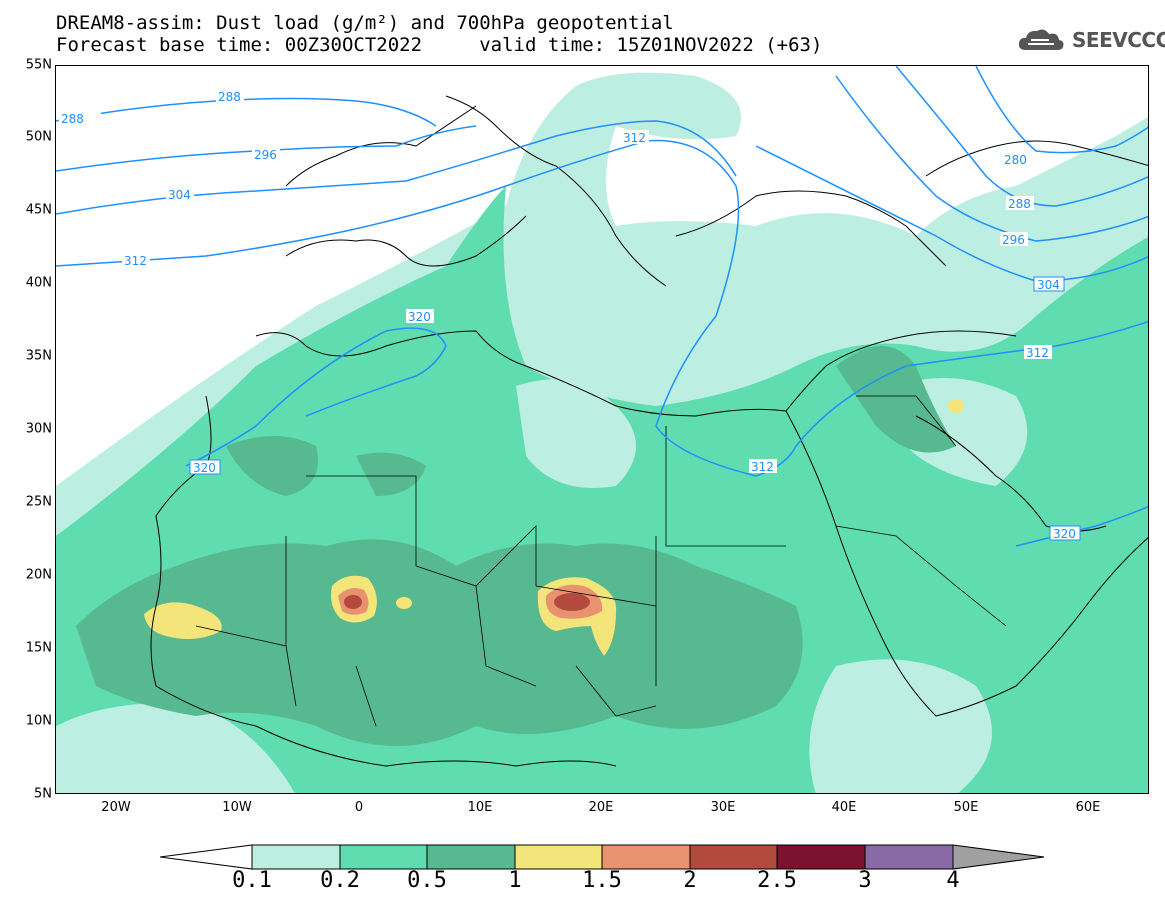 This screenshot has height=907, width=1165. What do you see at coordinates (316, 397) in the screenshot?
I see `contour-320-west` at bounding box center [316, 397].